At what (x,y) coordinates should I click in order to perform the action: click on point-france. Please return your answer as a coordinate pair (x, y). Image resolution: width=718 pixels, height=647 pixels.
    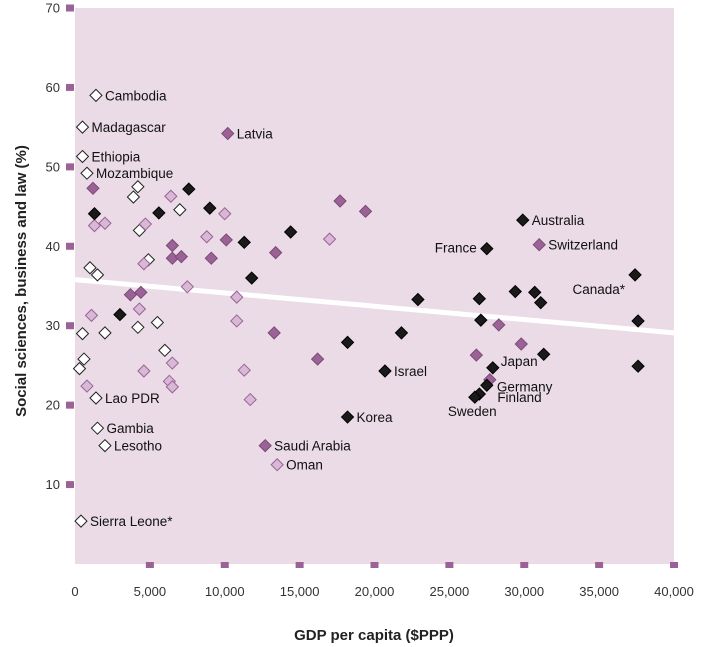
    Looking at the image, I should click on (487, 248).